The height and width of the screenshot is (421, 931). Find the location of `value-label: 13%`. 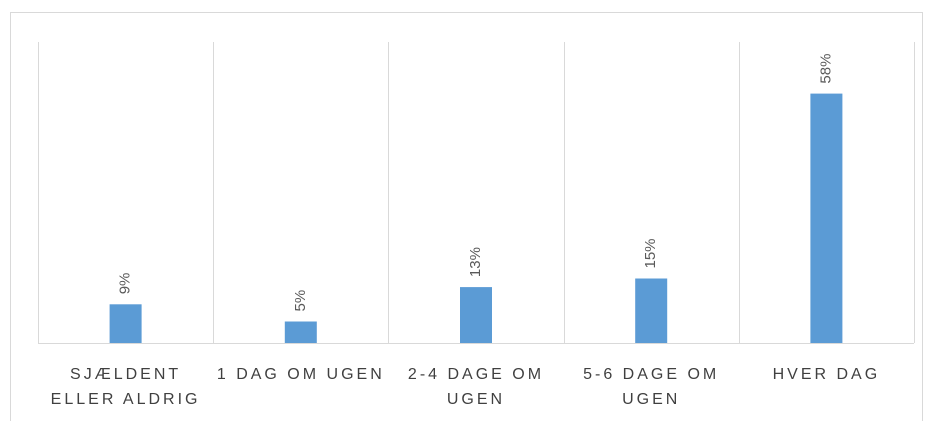

value-label: 13% is located at coordinates (475, 262).